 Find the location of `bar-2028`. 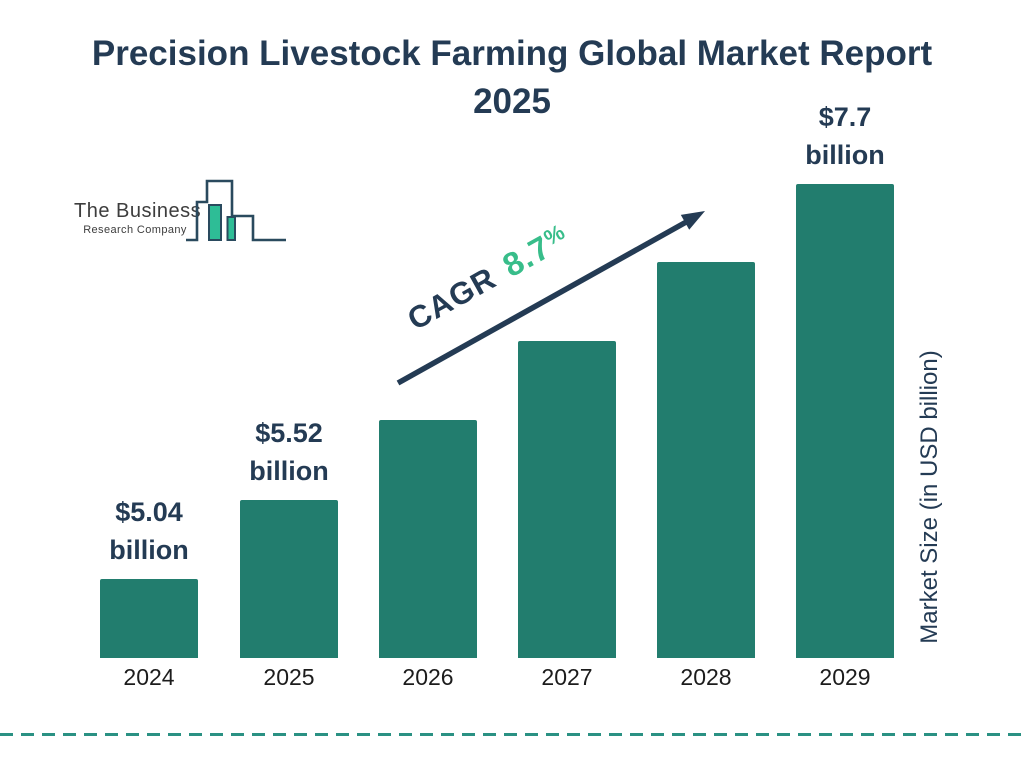

bar-2028 is located at coordinates (706, 460).